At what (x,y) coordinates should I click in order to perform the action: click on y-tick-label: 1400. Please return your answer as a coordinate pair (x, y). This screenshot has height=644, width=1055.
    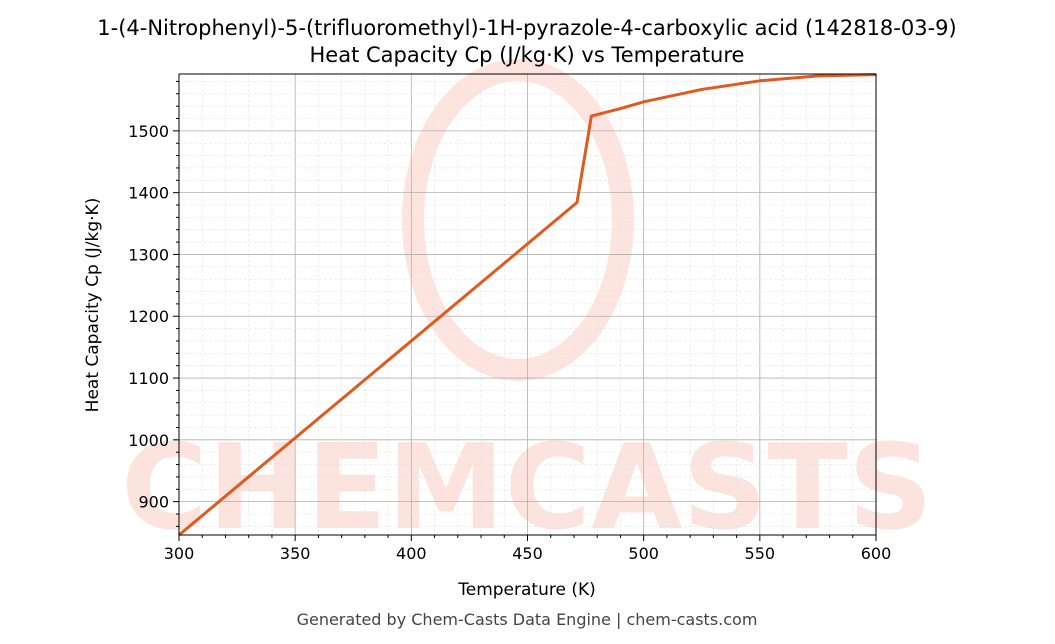
    Looking at the image, I should click on (148, 193).